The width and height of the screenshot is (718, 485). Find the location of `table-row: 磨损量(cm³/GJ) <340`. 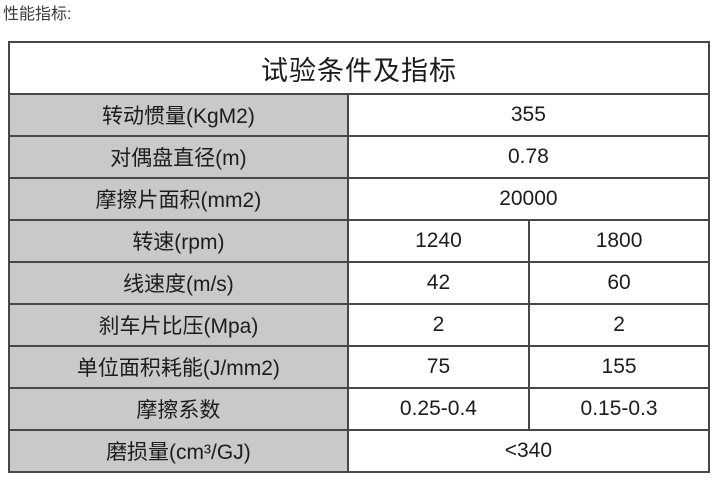

table-row: 磨损量(cm³/GJ) <340 is located at coordinates (359, 451).